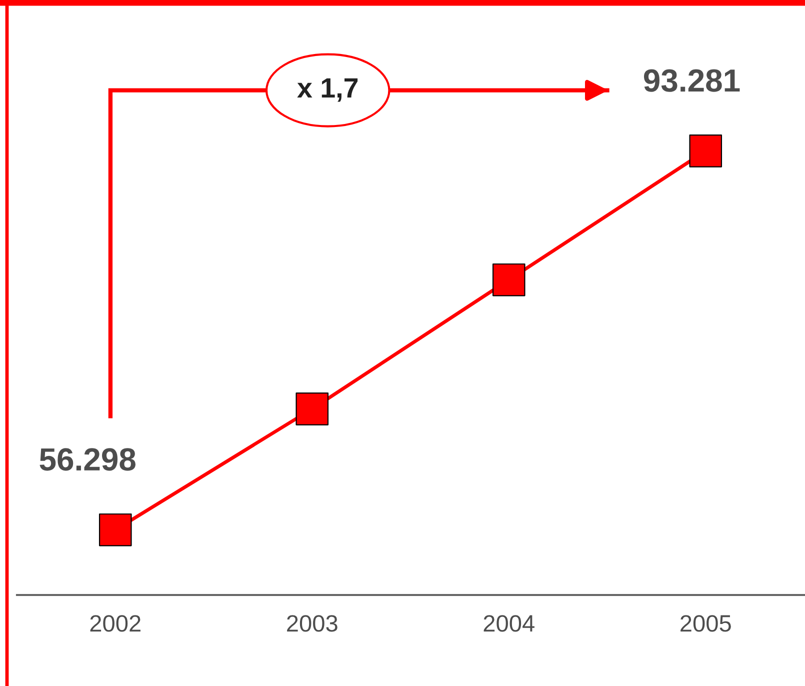  Describe the element at coordinates (115, 623) in the screenshot. I see `x-tick-label: 2002` at that location.